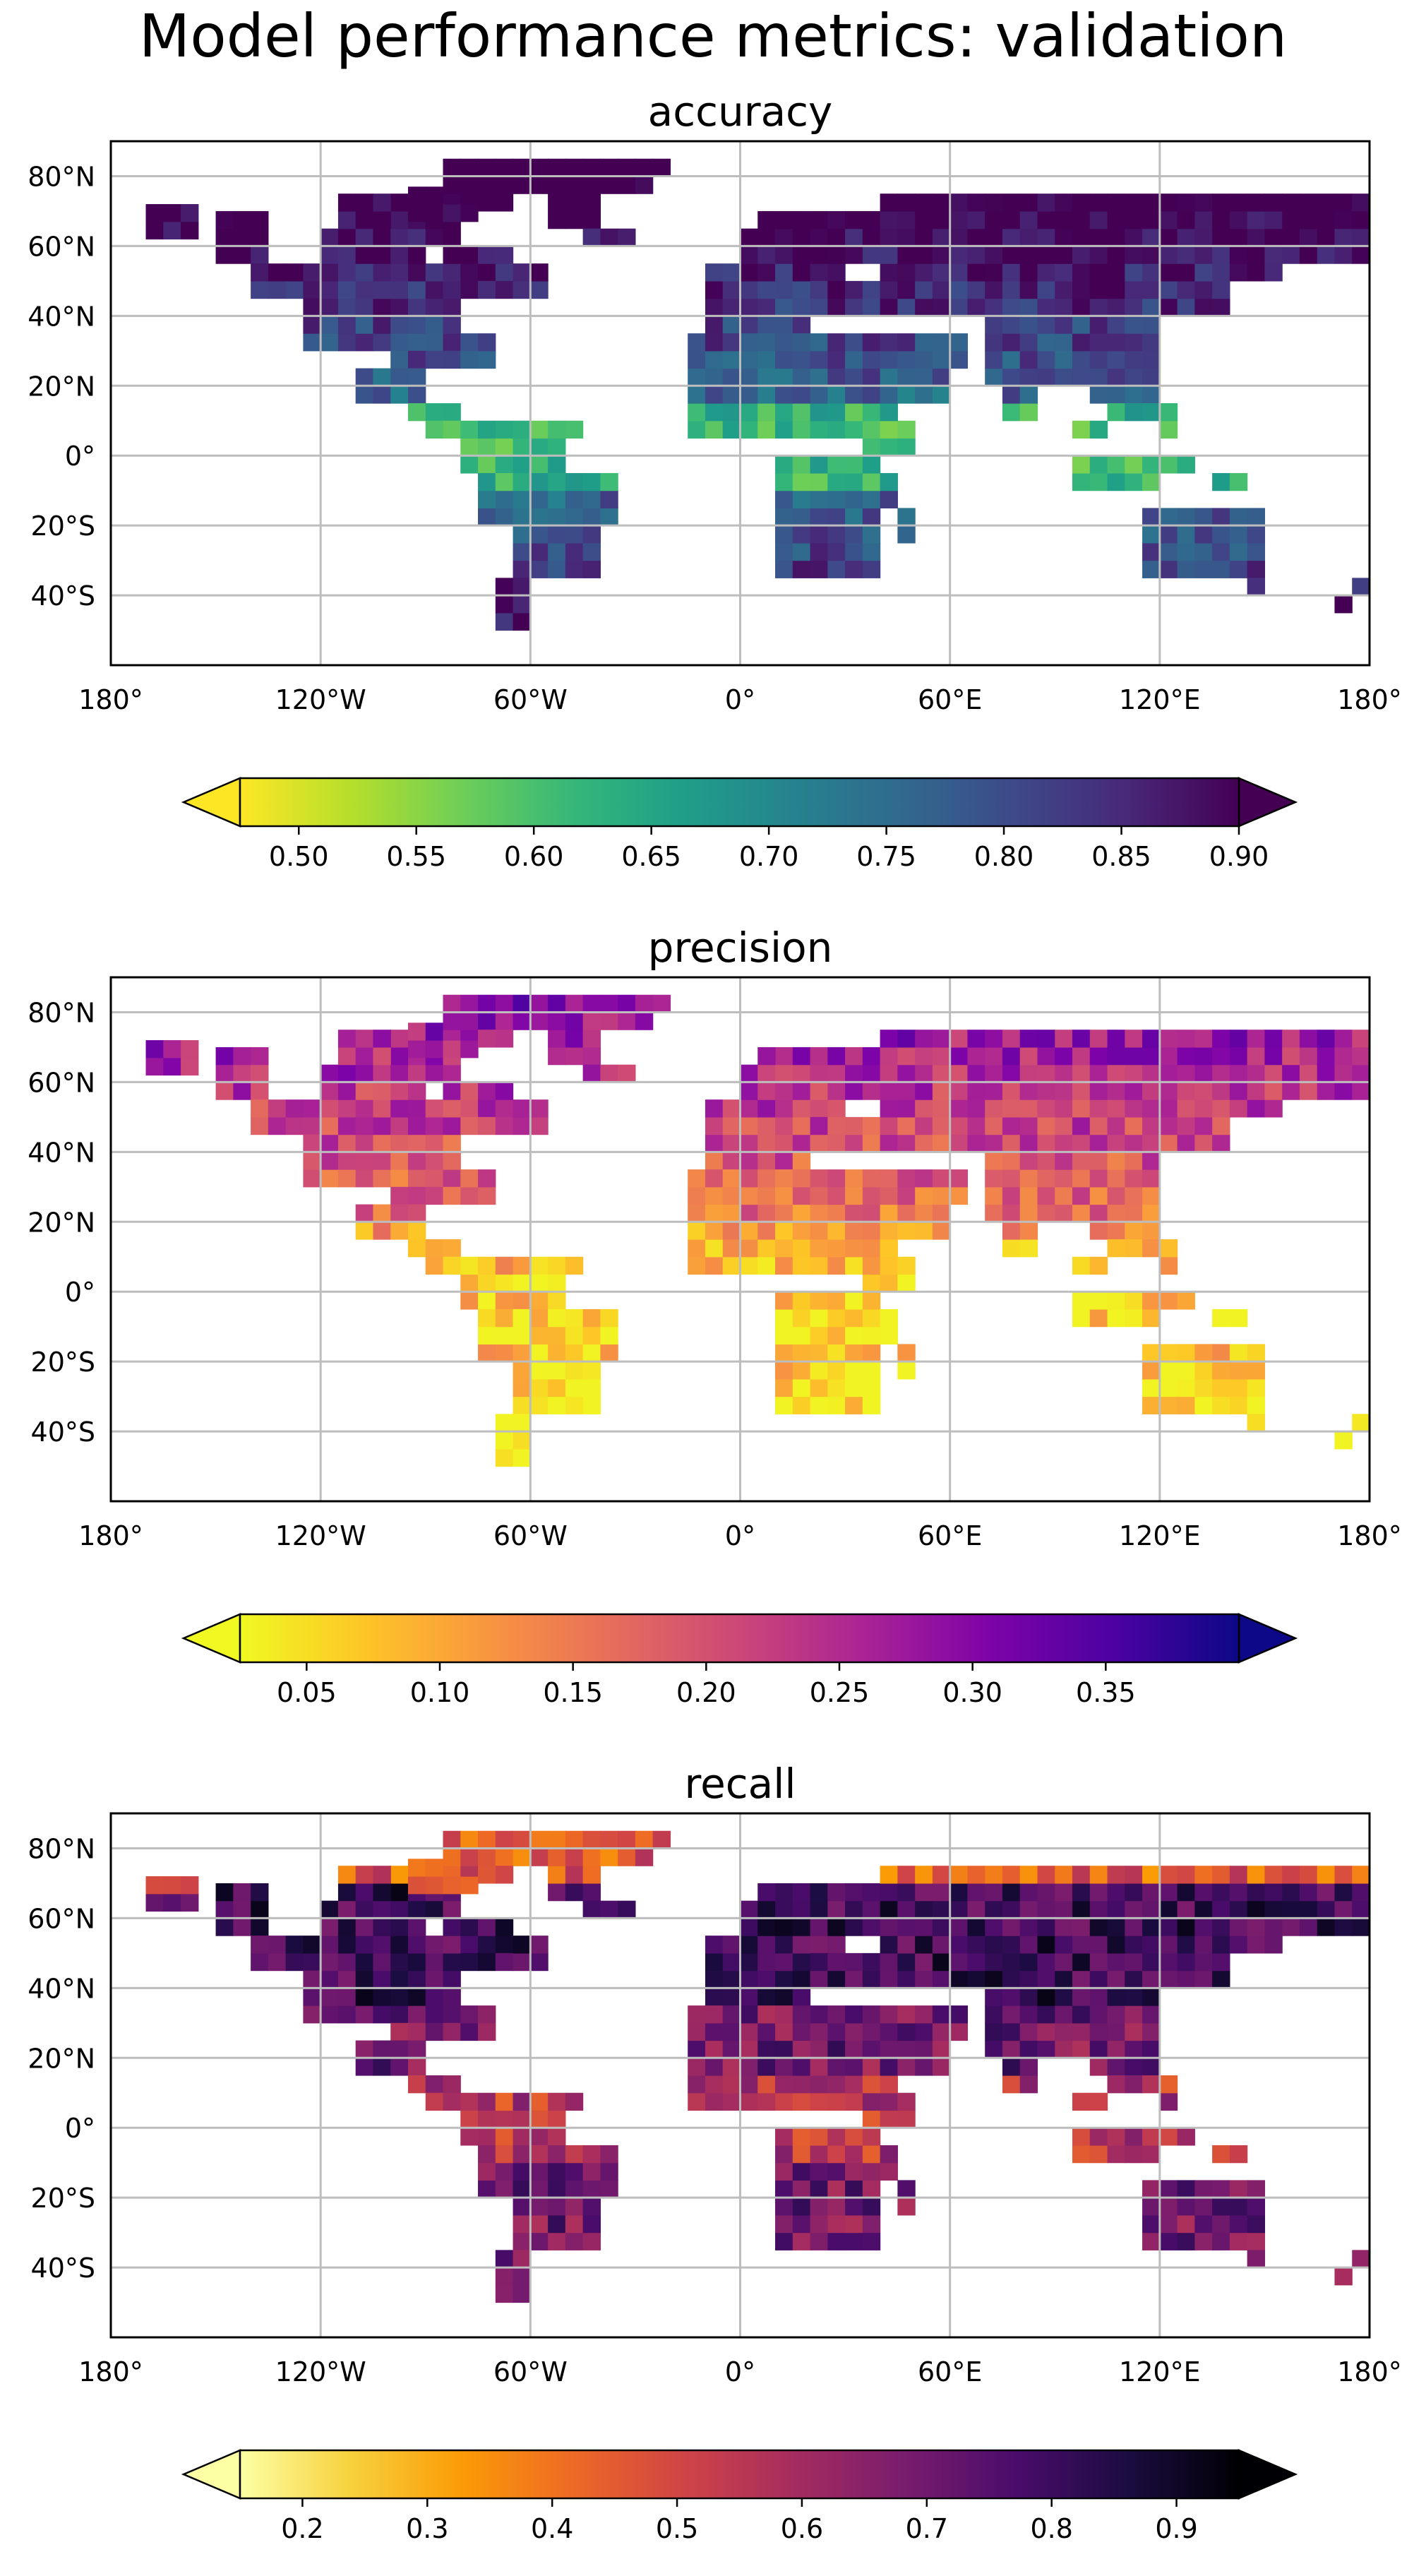 This screenshot has height=2576, width=1426. Describe the element at coordinates (110, 1535) in the screenshot. I see `lon-tick-label: 180°` at that location.